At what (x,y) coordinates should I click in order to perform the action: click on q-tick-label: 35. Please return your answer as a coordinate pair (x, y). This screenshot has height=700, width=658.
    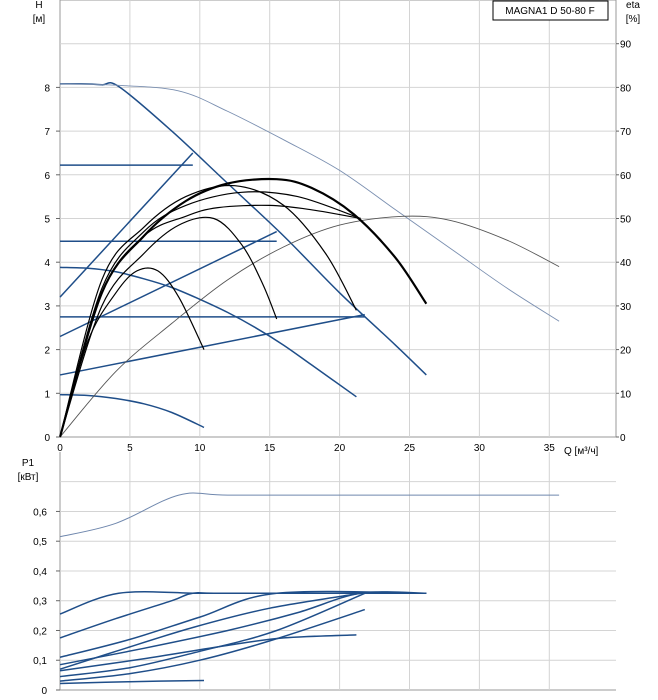
    Looking at the image, I should click on (550, 448).